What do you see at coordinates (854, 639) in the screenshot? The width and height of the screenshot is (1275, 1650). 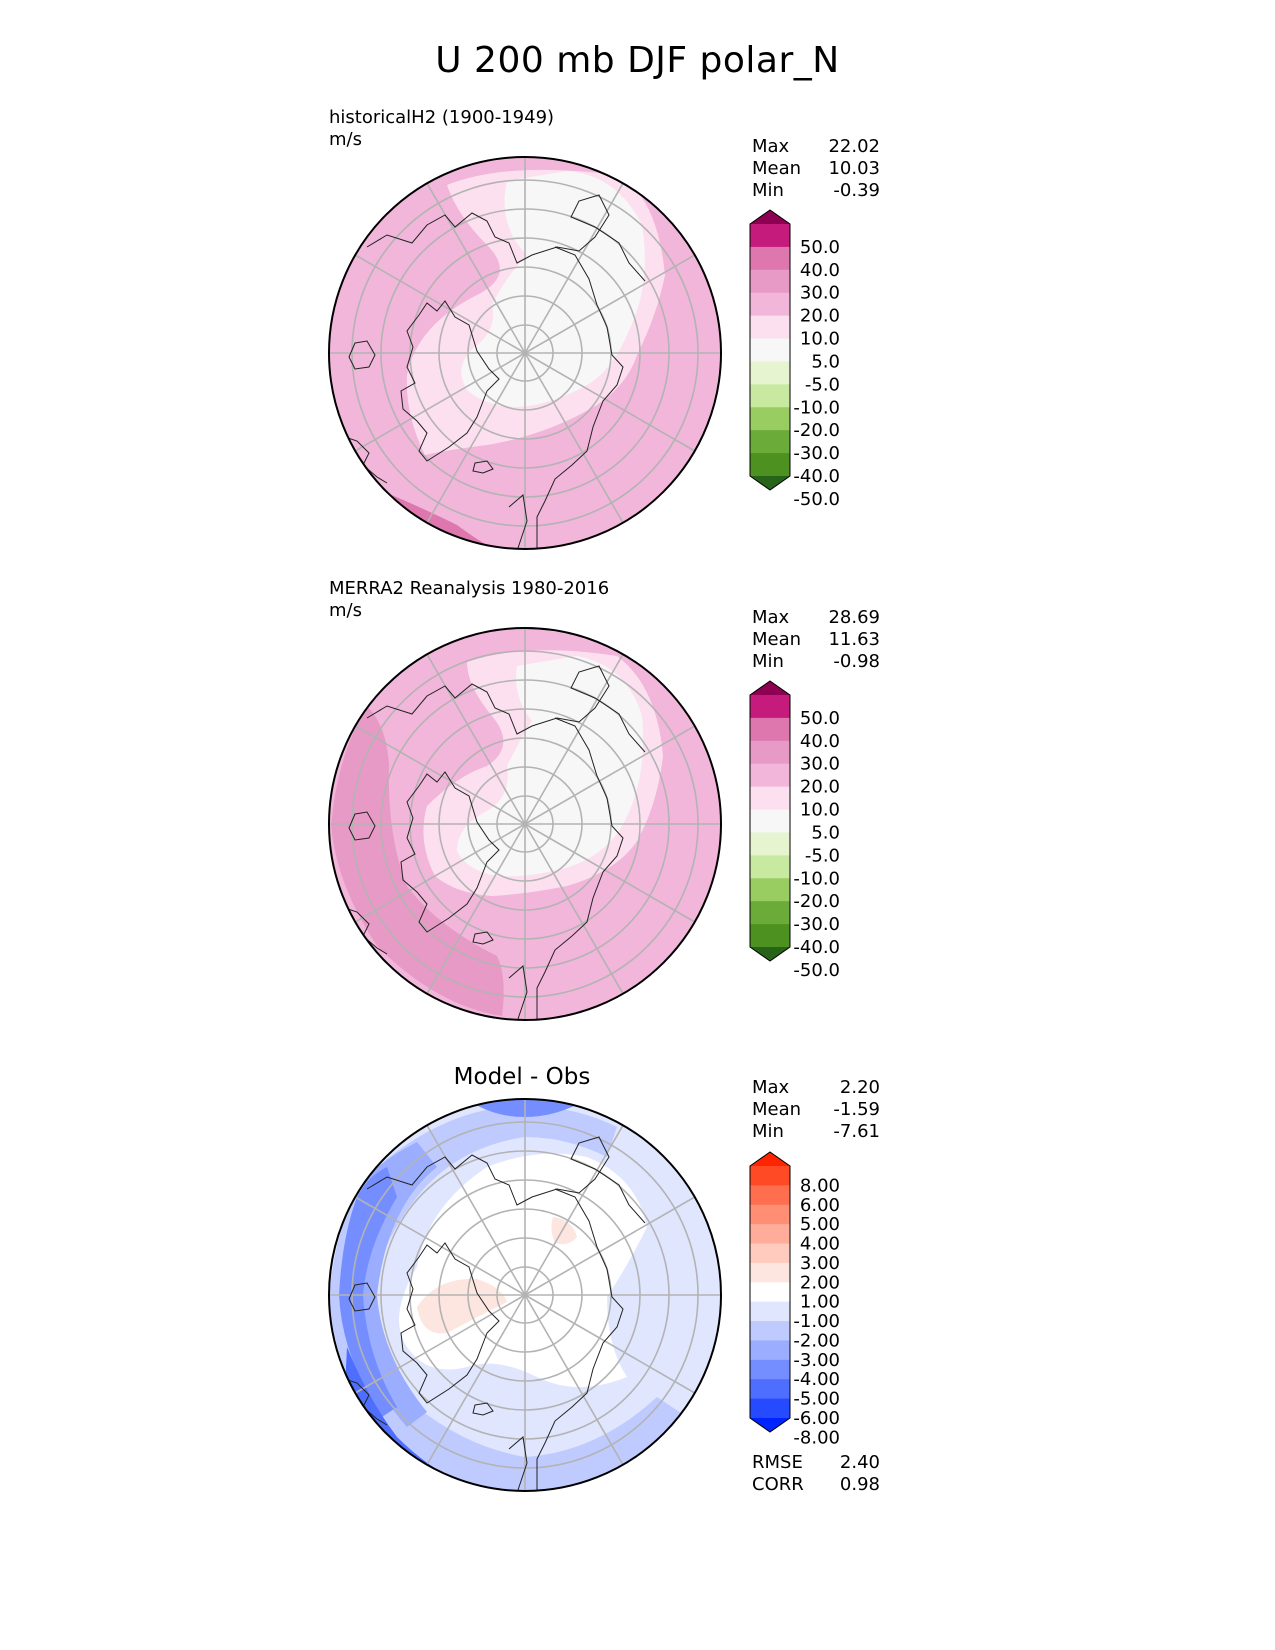 I see `stat-value-mean: 11.63` at bounding box center [854, 639].